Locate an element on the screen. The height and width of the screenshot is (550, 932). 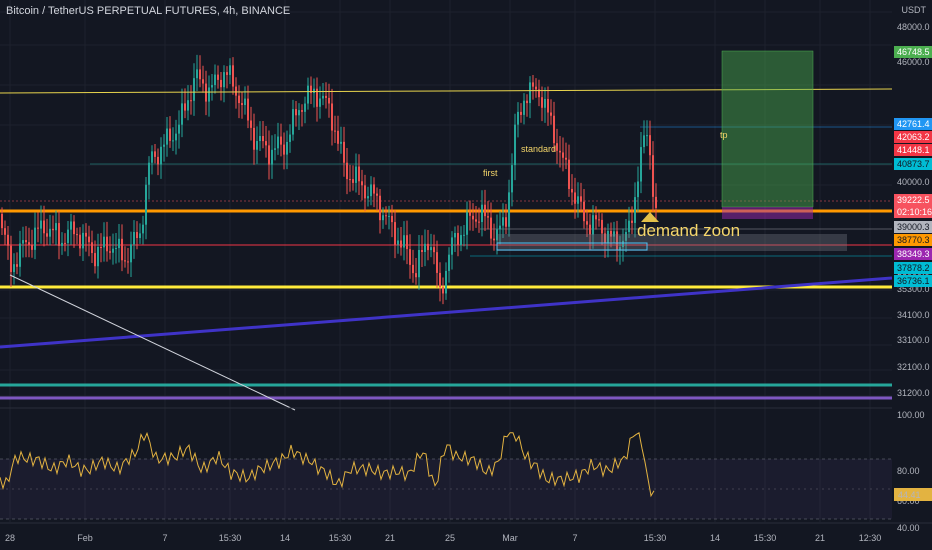
time-tick-label: 12:30 is located at coordinates (870, 538).